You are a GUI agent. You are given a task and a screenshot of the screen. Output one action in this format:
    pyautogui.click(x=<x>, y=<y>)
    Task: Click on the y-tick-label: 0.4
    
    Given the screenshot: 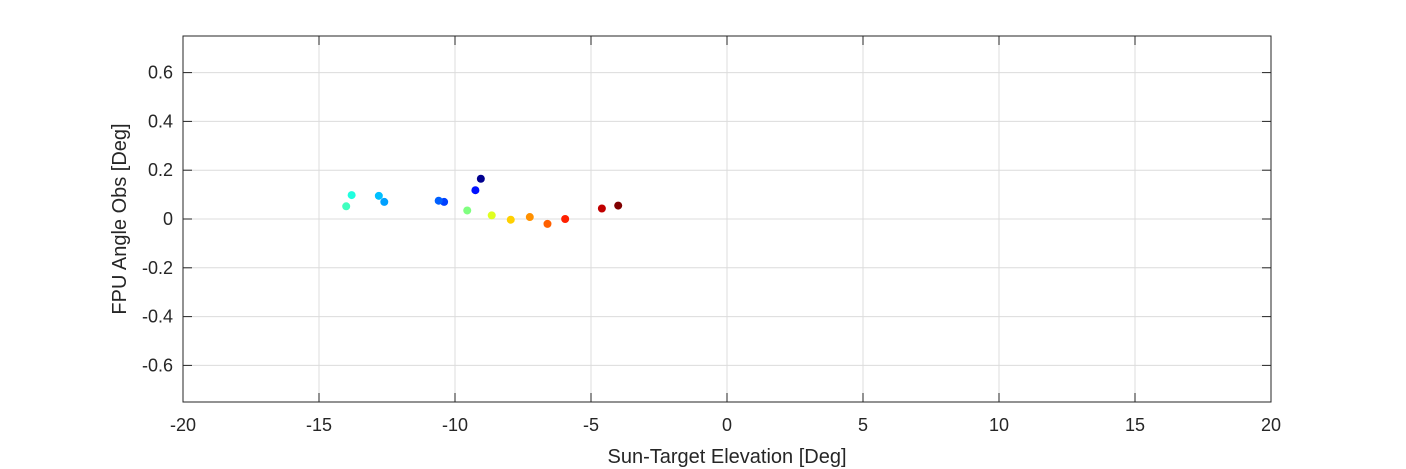 What is the action you would take?
    pyautogui.click(x=160, y=121)
    